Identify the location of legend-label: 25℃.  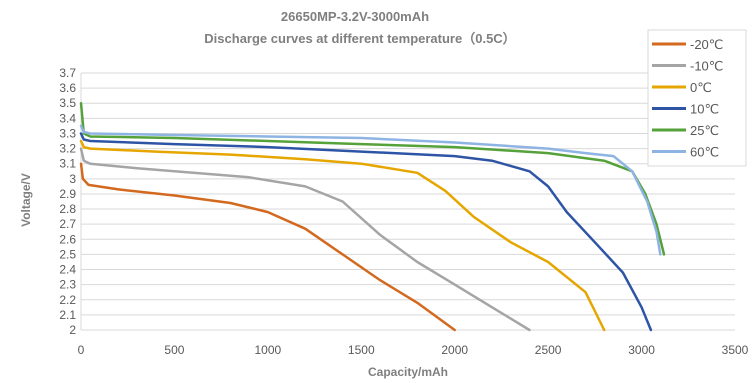
(704, 130).